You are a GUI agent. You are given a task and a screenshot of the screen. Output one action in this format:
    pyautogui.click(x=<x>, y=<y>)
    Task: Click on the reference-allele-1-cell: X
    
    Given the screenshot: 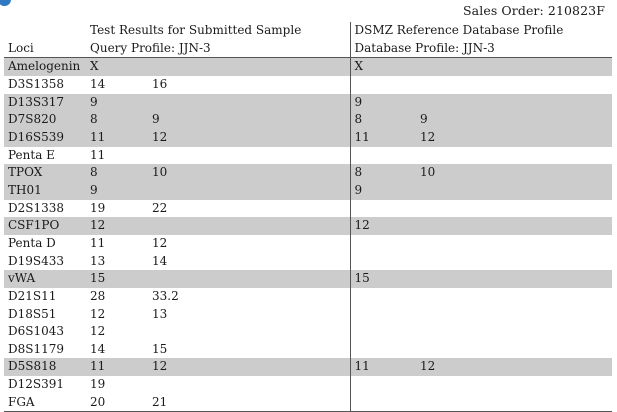 What is the action you would take?
    pyautogui.click(x=382, y=66)
    